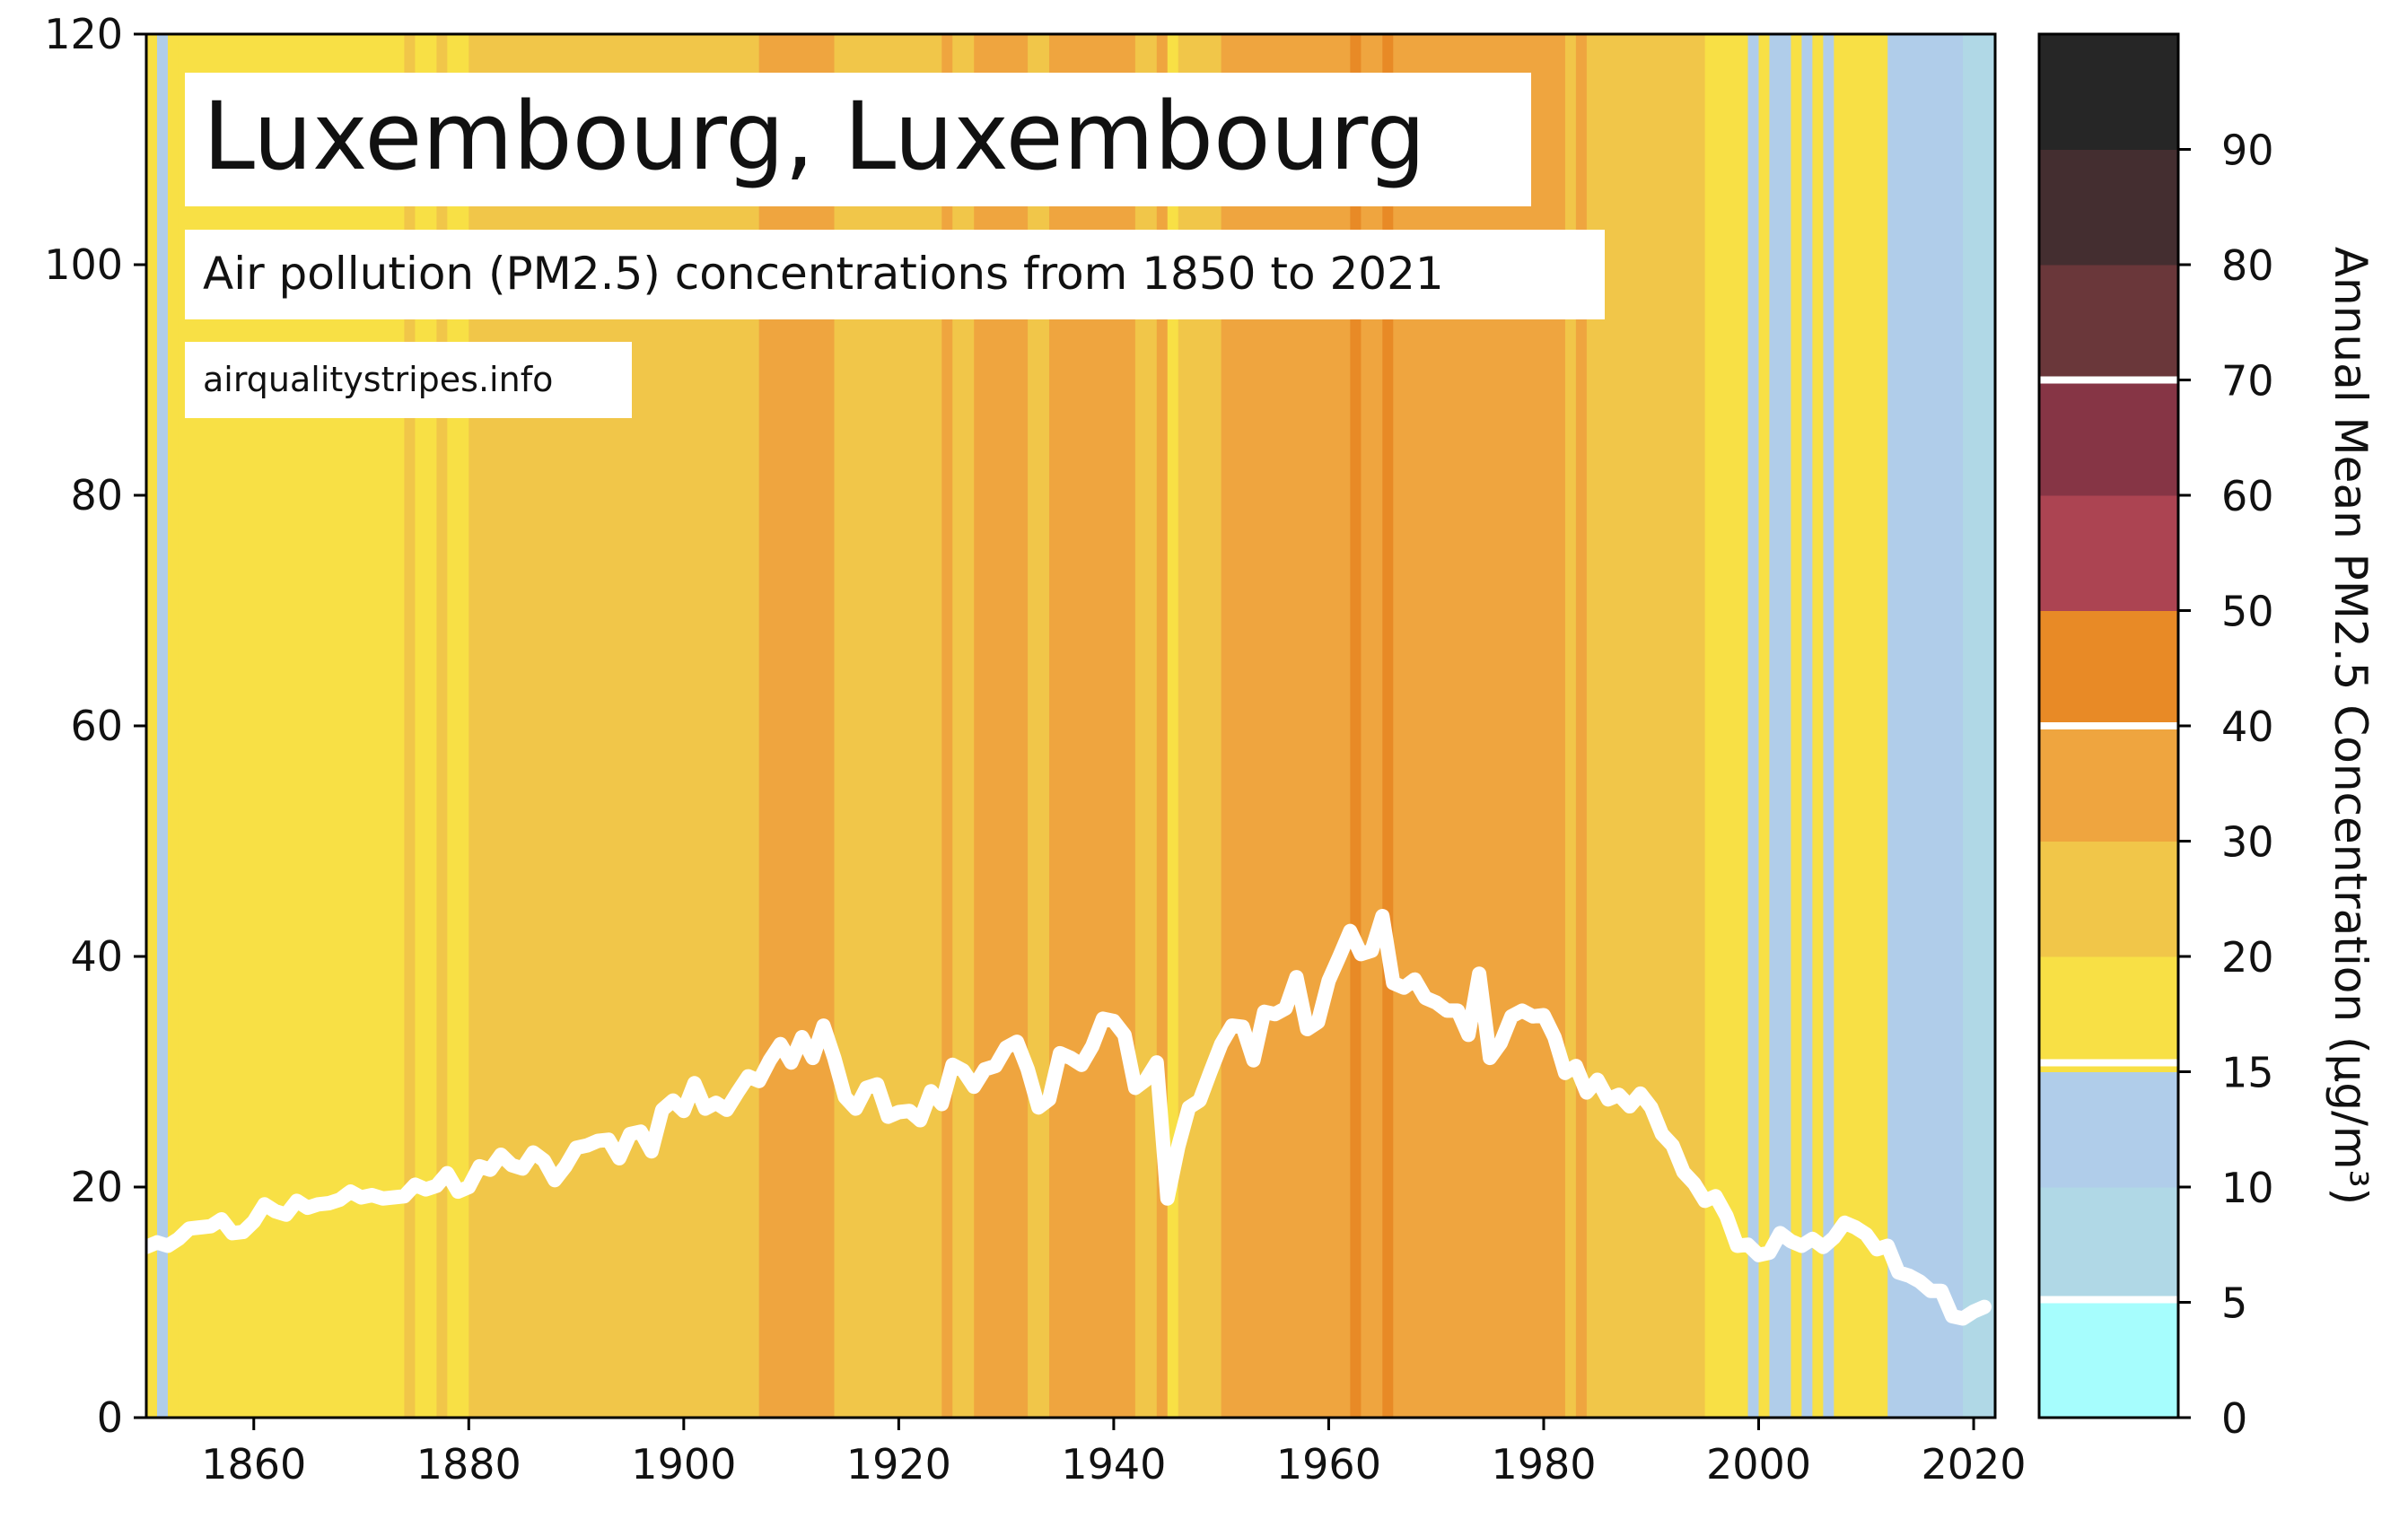 Image resolution: width=2408 pixels, height=1519 pixels. What do you see at coordinates (96, 495) in the screenshot?
I see `y-tick-label-80: 80` at bounding box center [96, 495].